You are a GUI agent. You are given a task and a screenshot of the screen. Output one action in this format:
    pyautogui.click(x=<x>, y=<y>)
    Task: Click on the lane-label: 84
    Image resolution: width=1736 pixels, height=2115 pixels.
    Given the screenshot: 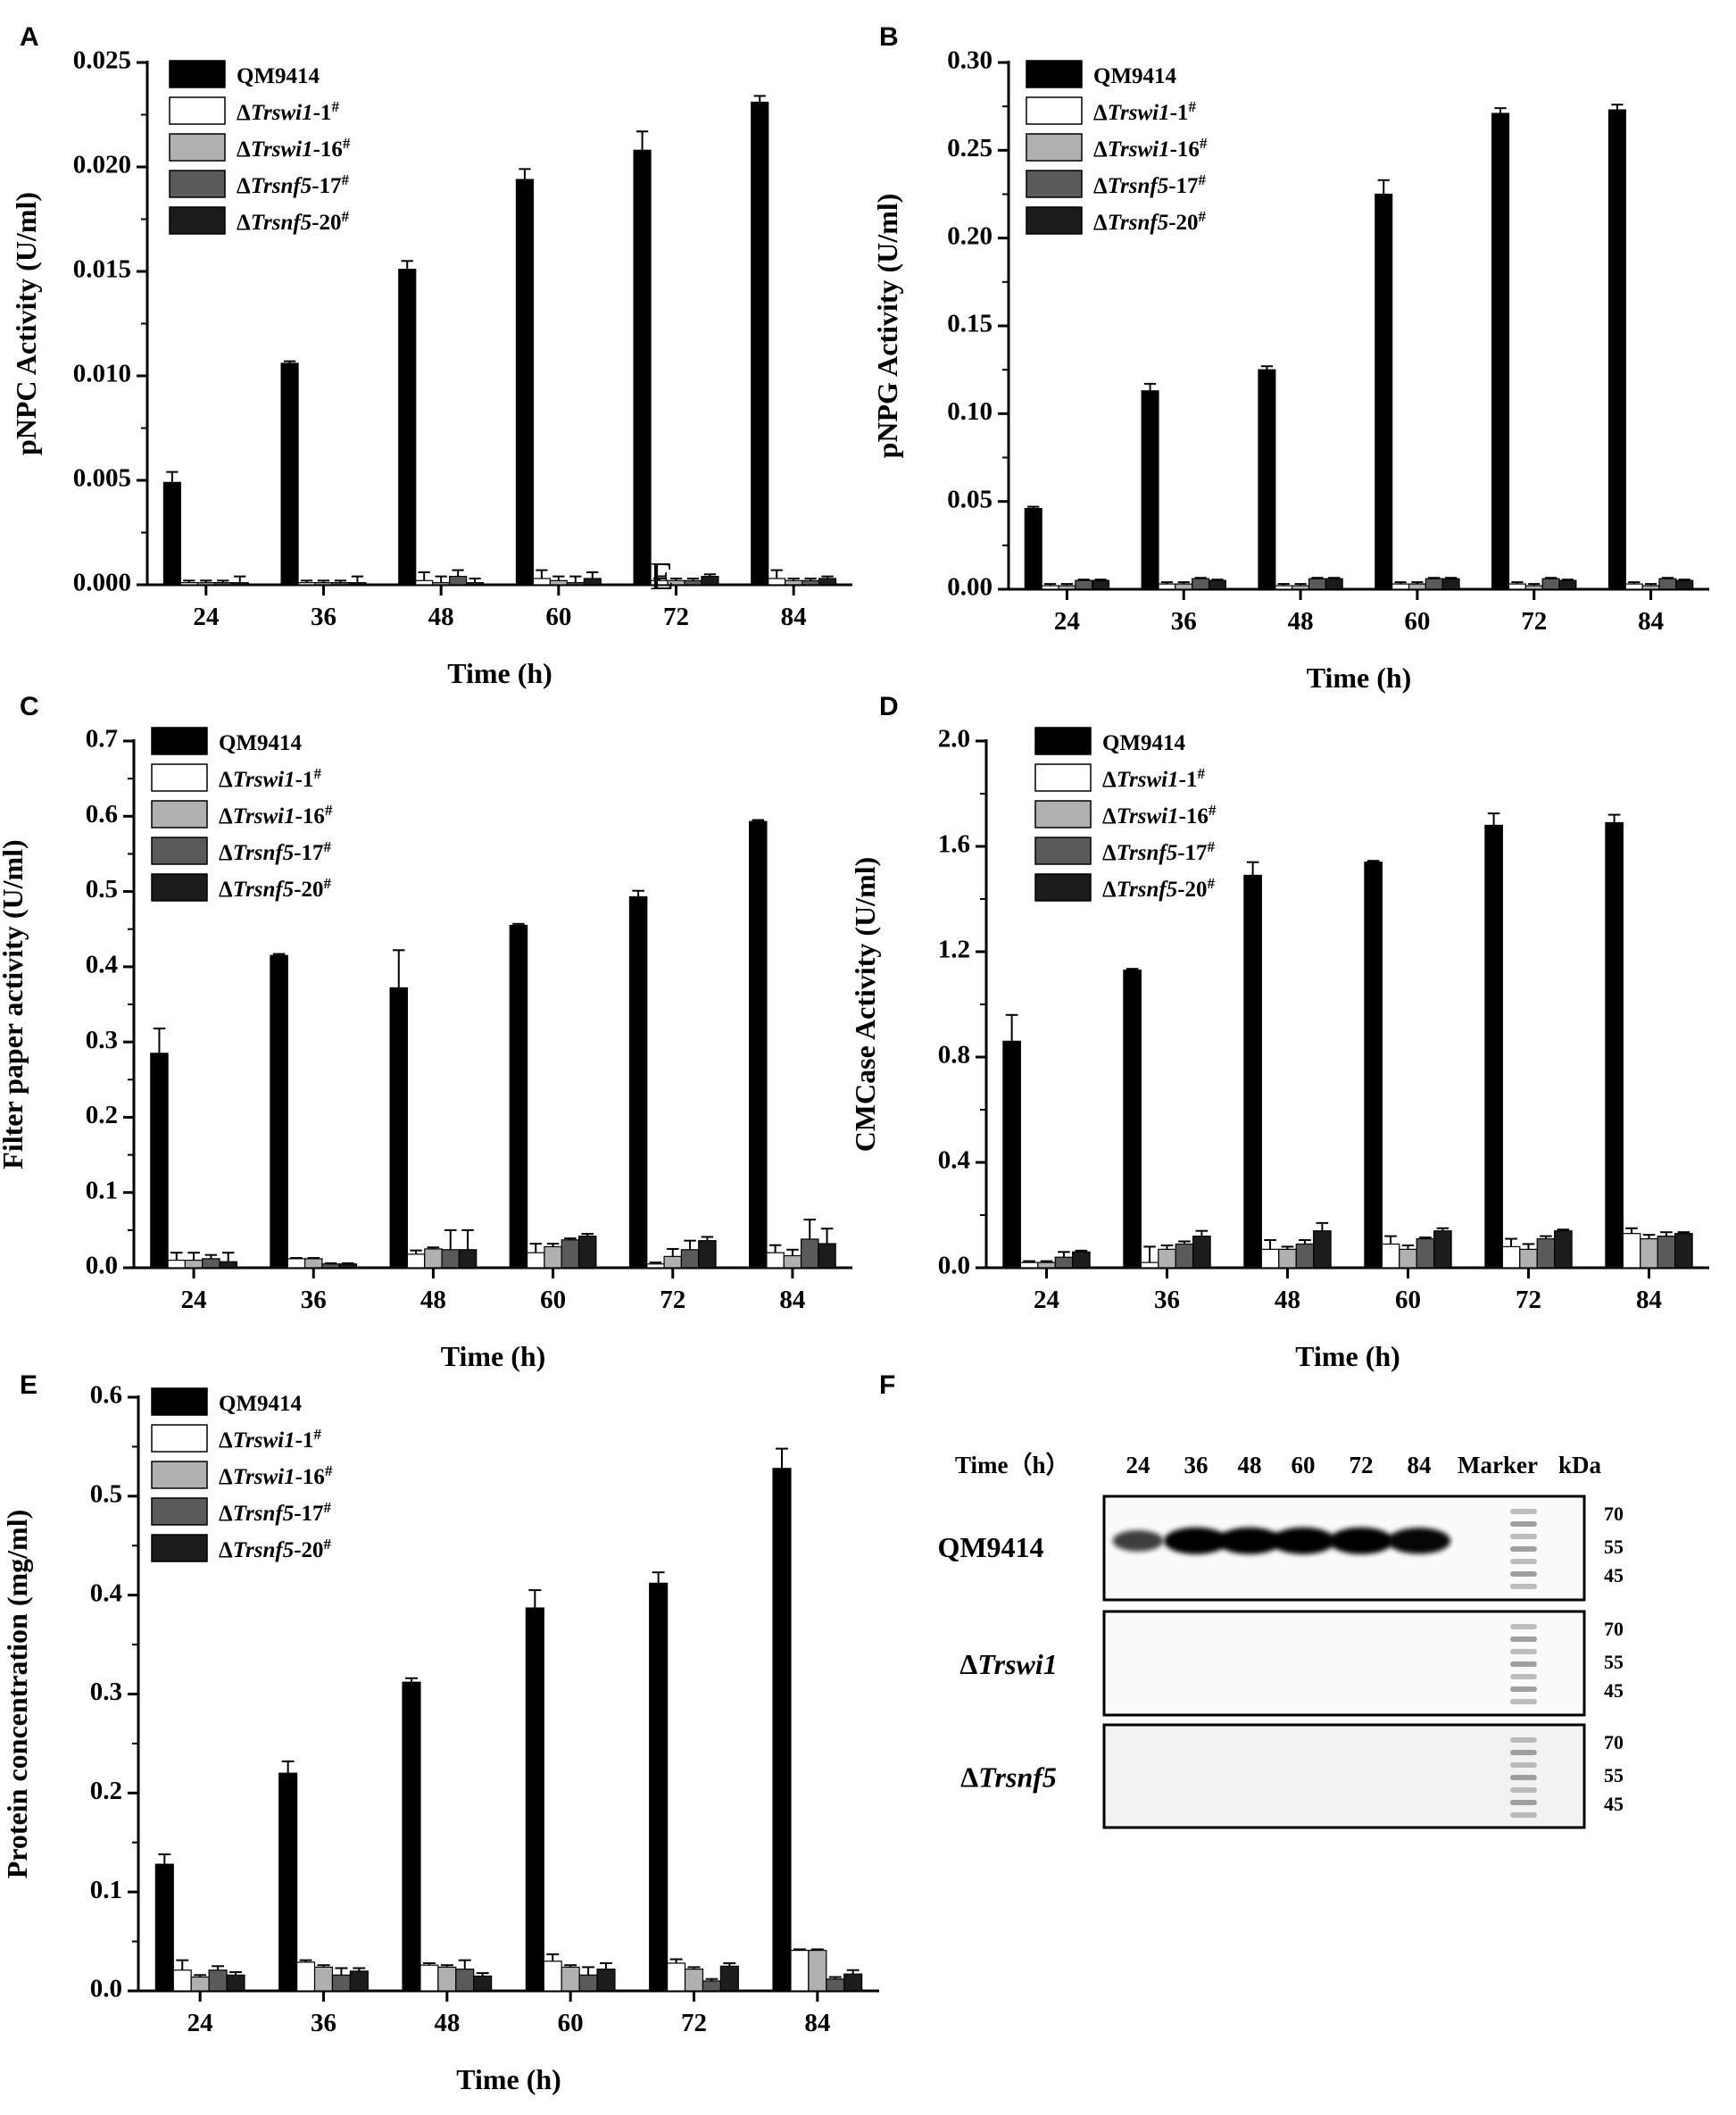 What is the action you would take?
    pyautogui.click(x=1420, y=1465)
    